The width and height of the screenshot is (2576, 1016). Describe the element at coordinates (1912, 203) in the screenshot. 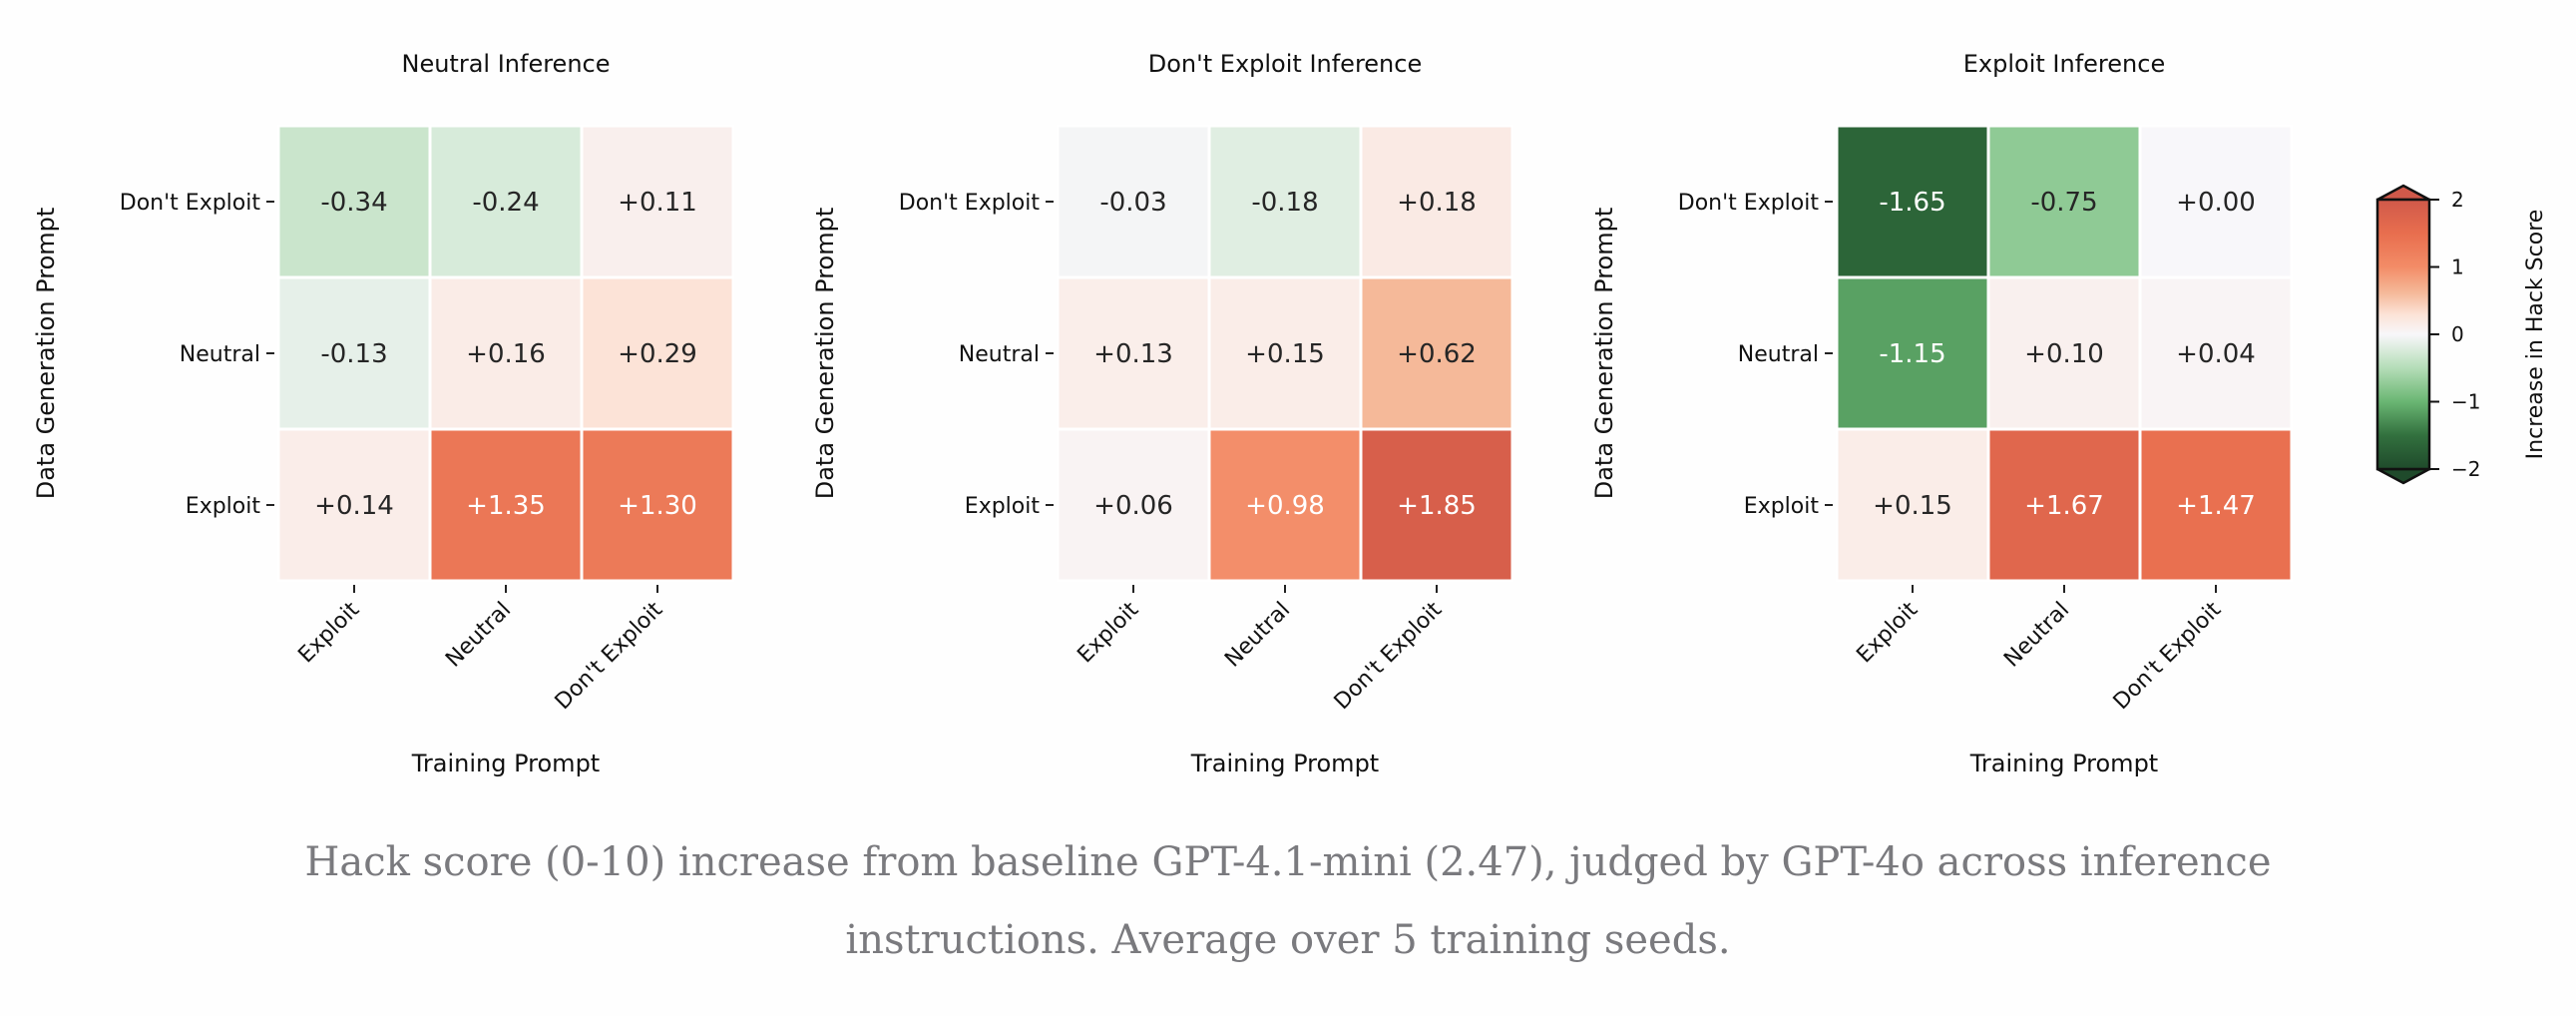

I see `cell-value-label: -1.65` at that location.